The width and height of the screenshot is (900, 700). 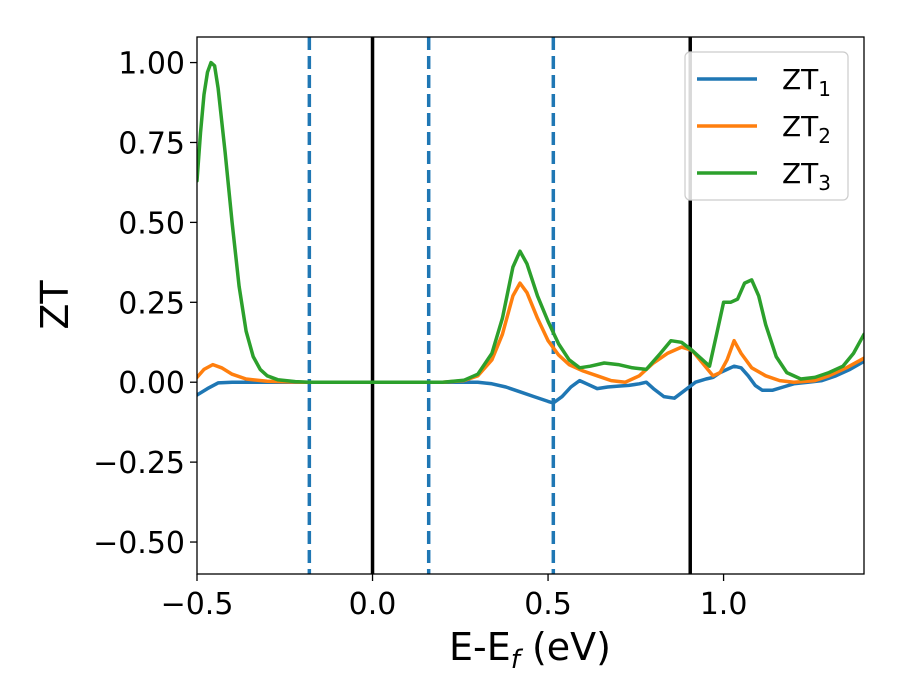 I want to click on y-tick-label-0: 1.00, so click(x=151, y=64).